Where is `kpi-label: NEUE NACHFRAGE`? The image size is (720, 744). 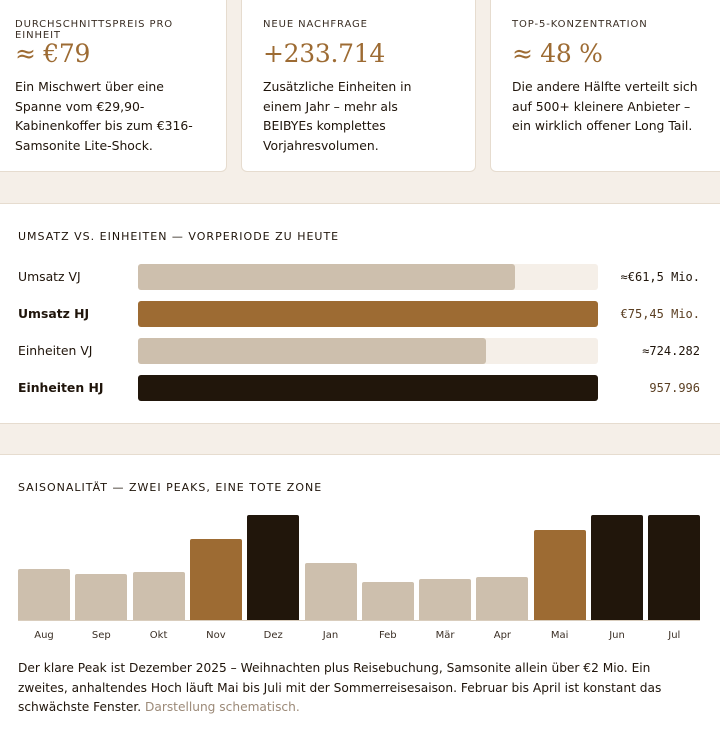 kpi-label: NEUE NACHFRAGE is located at coordinates (315, 24).